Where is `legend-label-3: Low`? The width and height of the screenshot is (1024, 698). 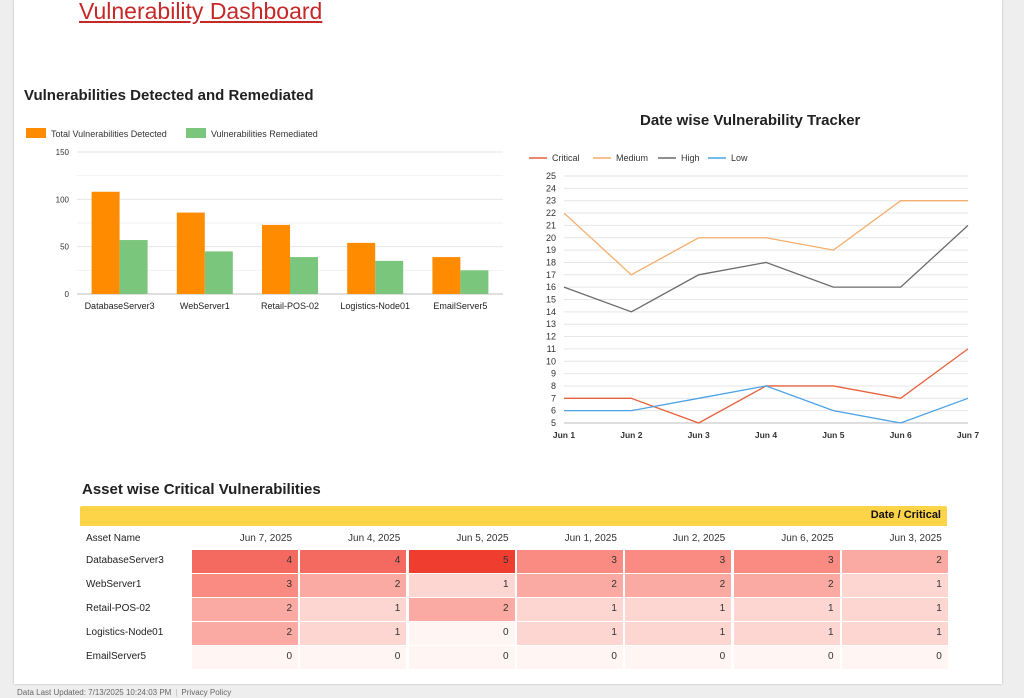
legend-label-3: Low is located at coordinates (739, 158).